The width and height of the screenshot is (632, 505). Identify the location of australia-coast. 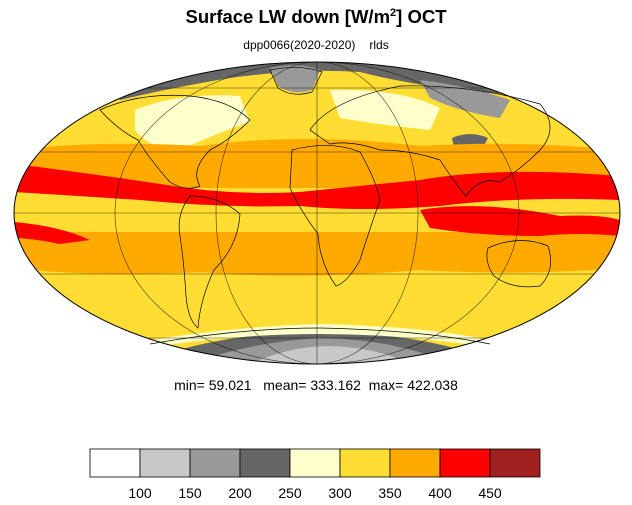
(518, 264).